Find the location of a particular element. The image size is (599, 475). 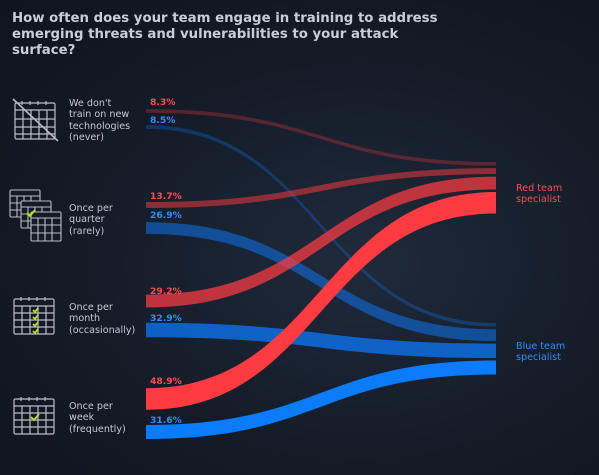

pct-label-blue-rarely: 26.9% is located at coordinates (166, 215).